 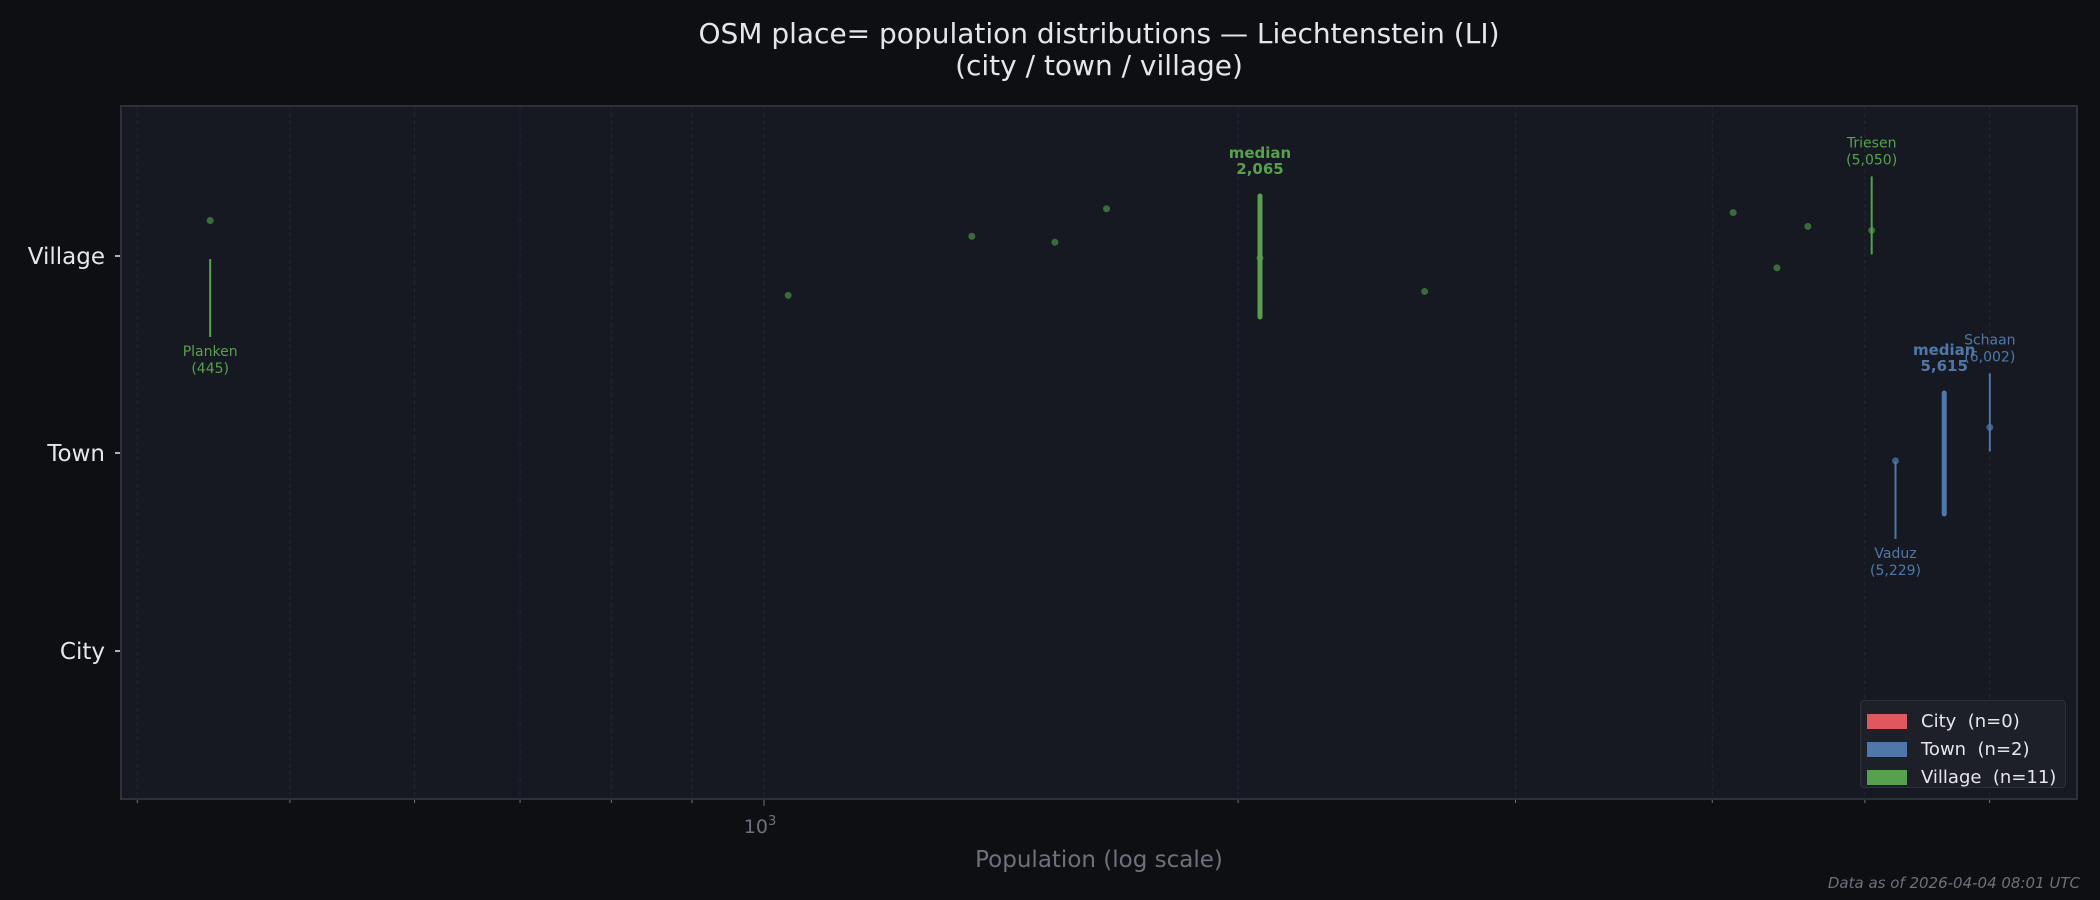 I want to click on village-median-label: 2,065, so click(x=1259, y=169).